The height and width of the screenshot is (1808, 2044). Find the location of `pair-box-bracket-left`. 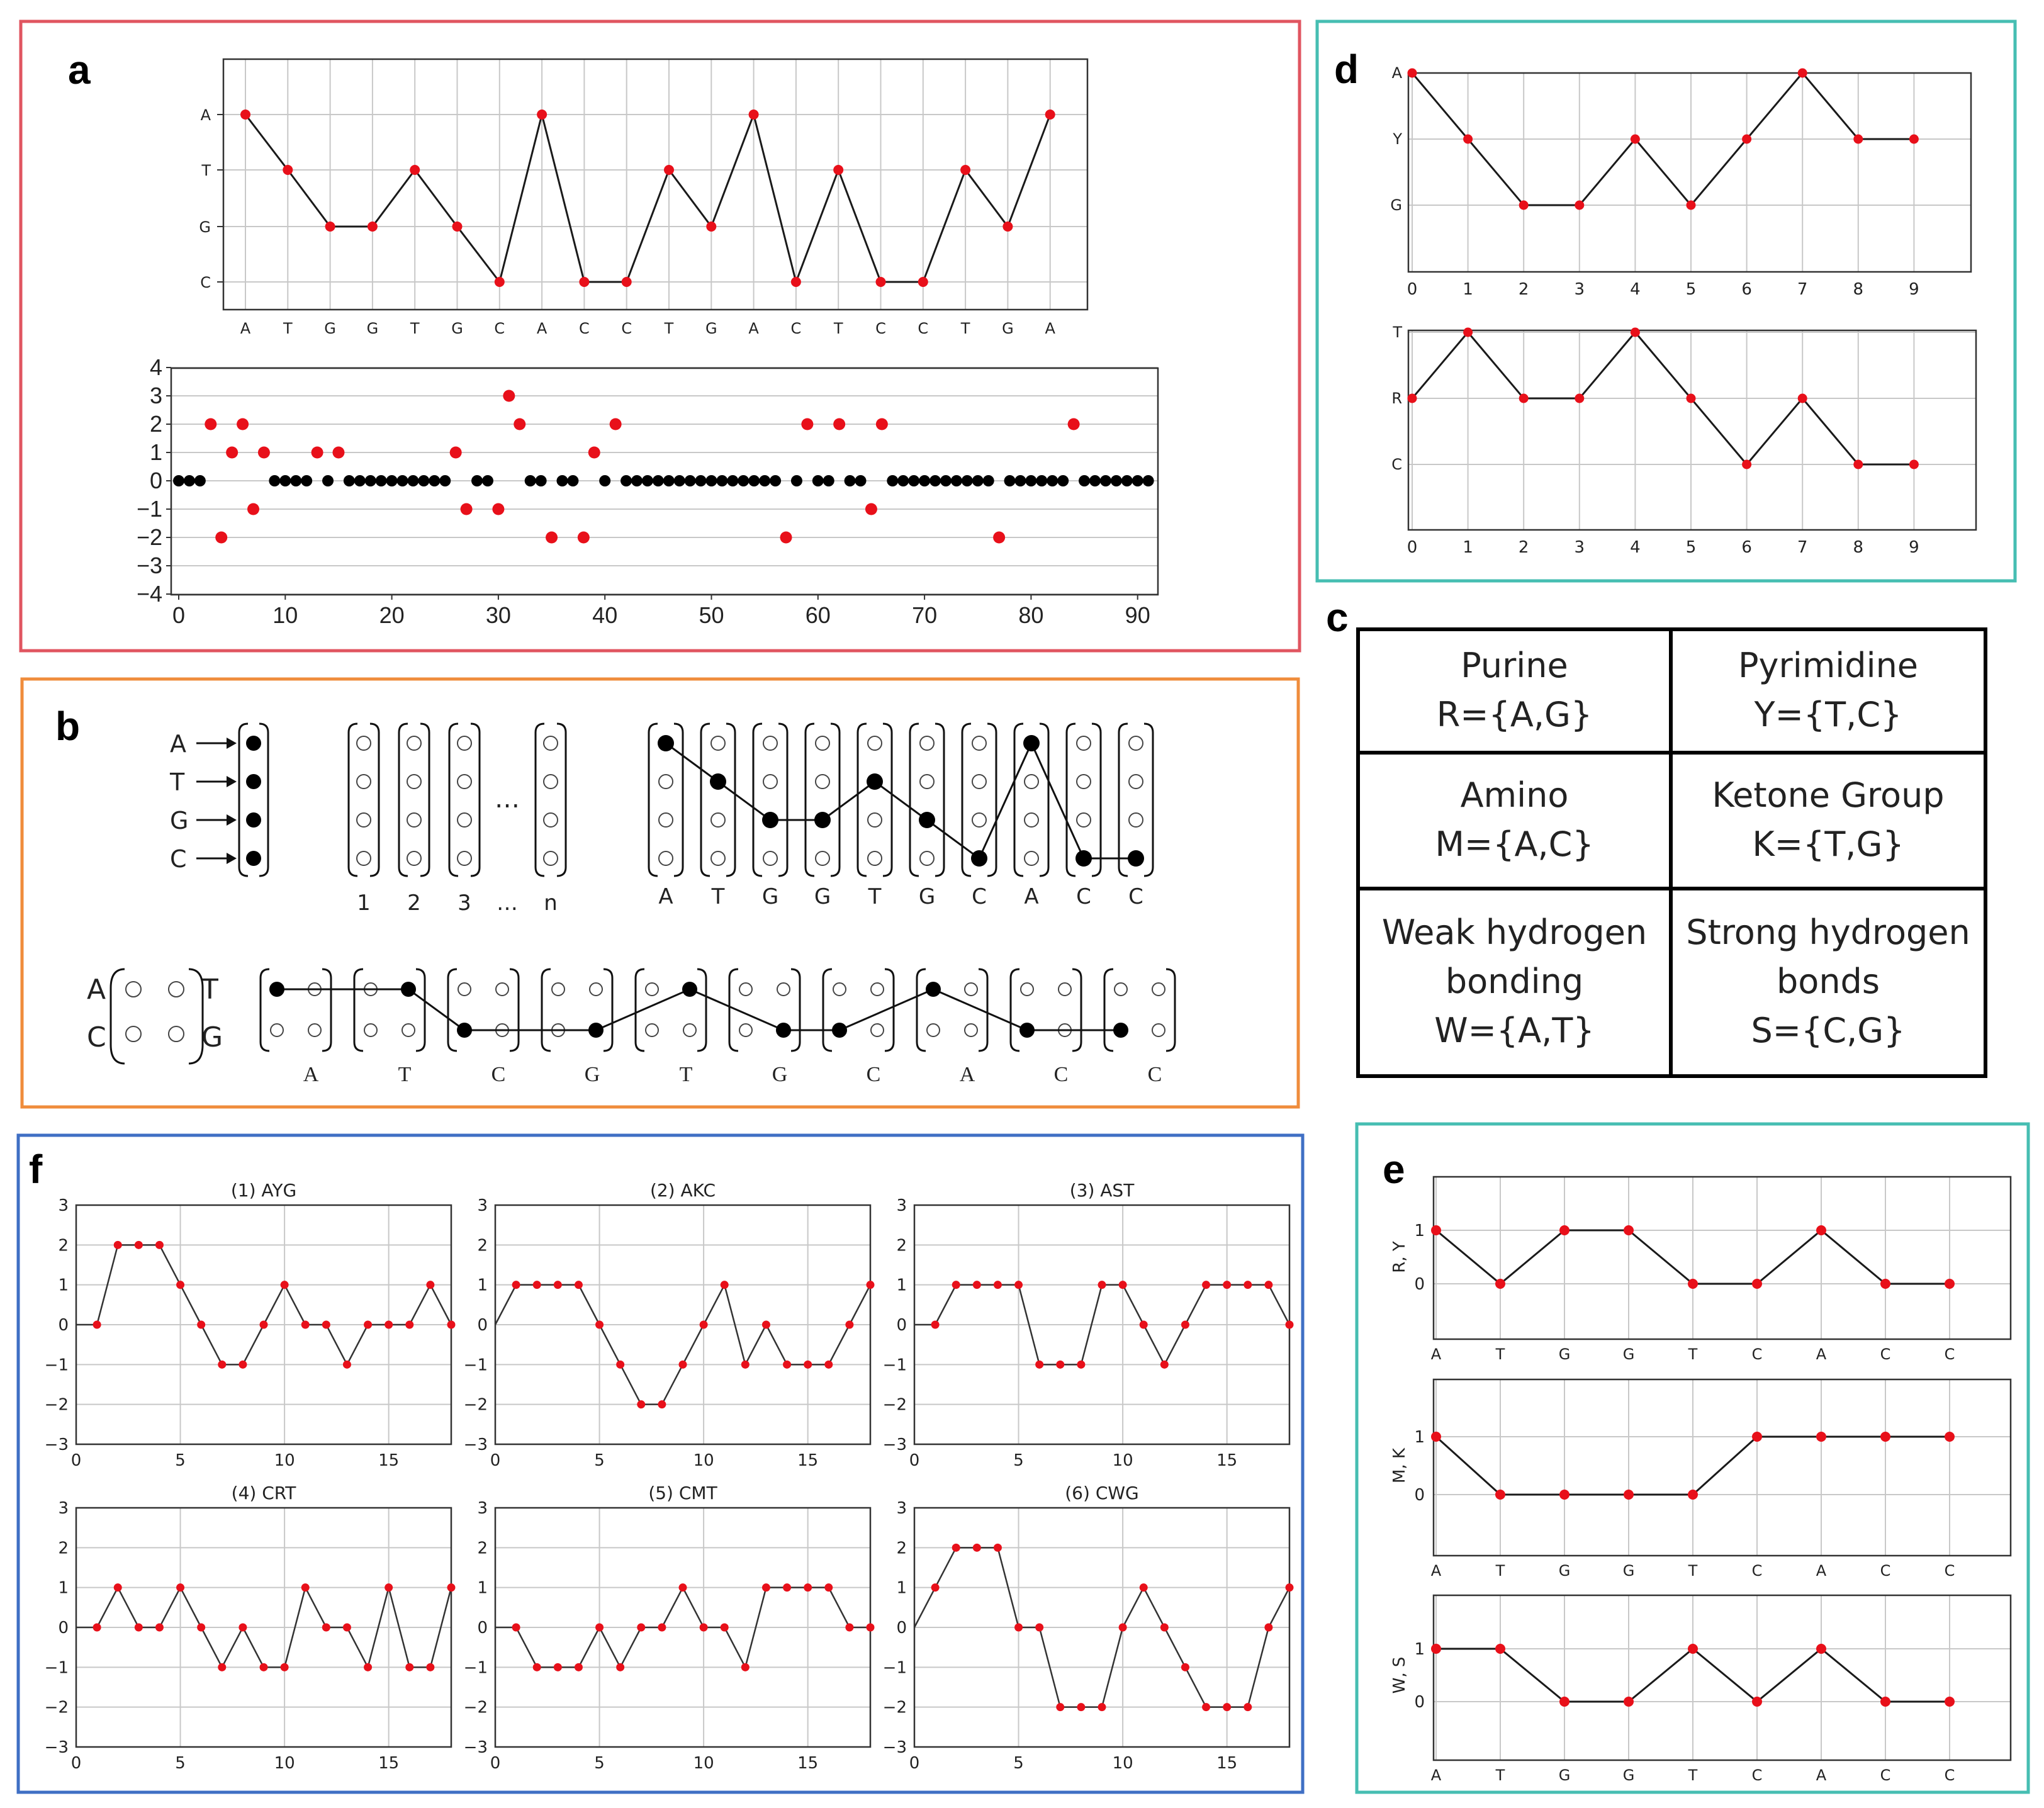

pair-box-bracket-left is located at coordinates (921, 1010).